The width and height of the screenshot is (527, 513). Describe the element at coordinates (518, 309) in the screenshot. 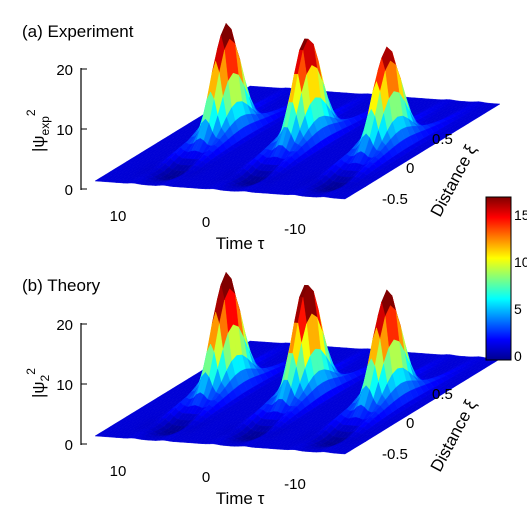

I see `colorbar-tick-label: 5` at that location.